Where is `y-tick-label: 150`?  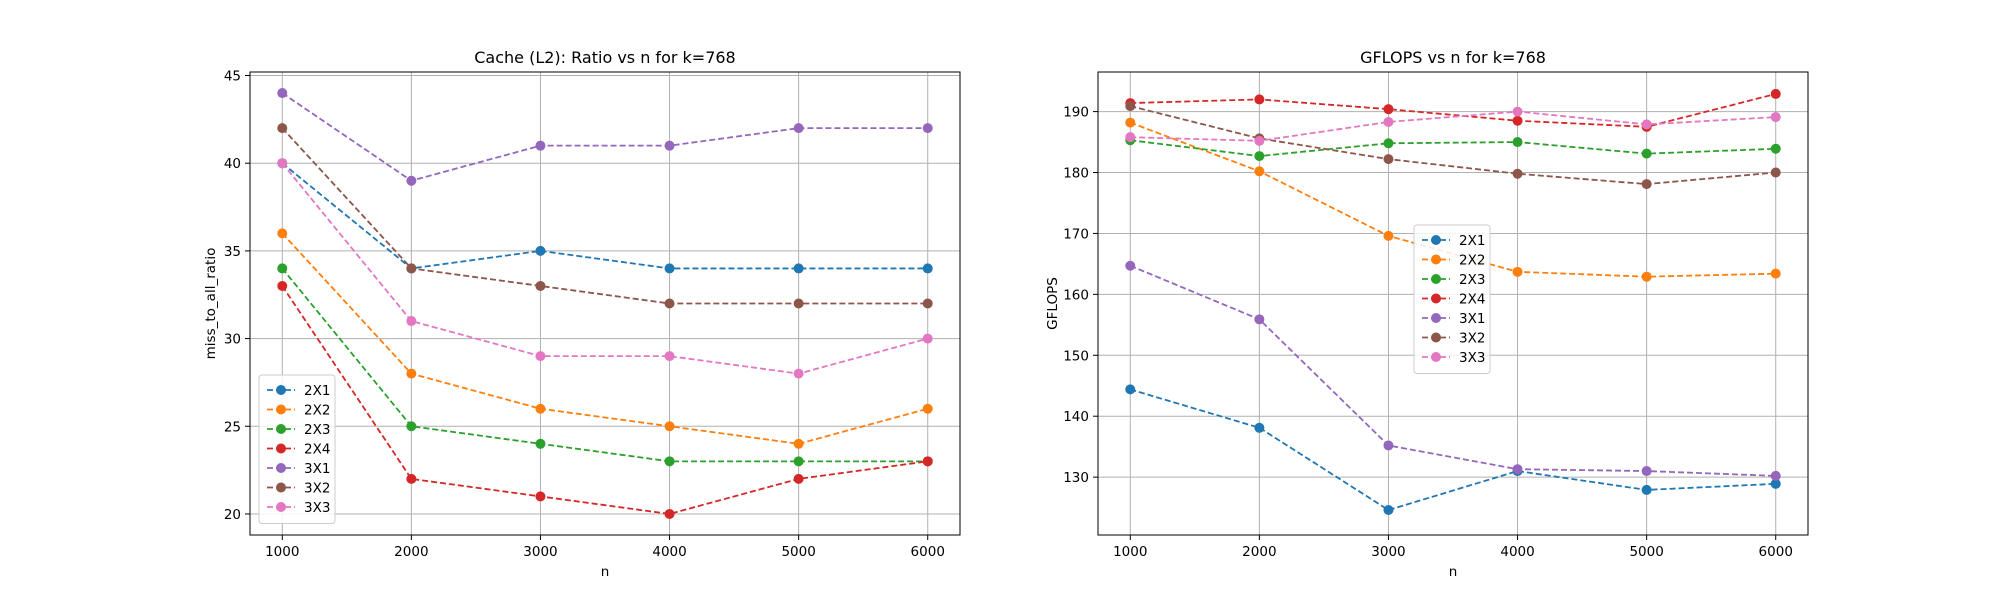
y-tick-label: 150 is located at coordinates (1076, 356).